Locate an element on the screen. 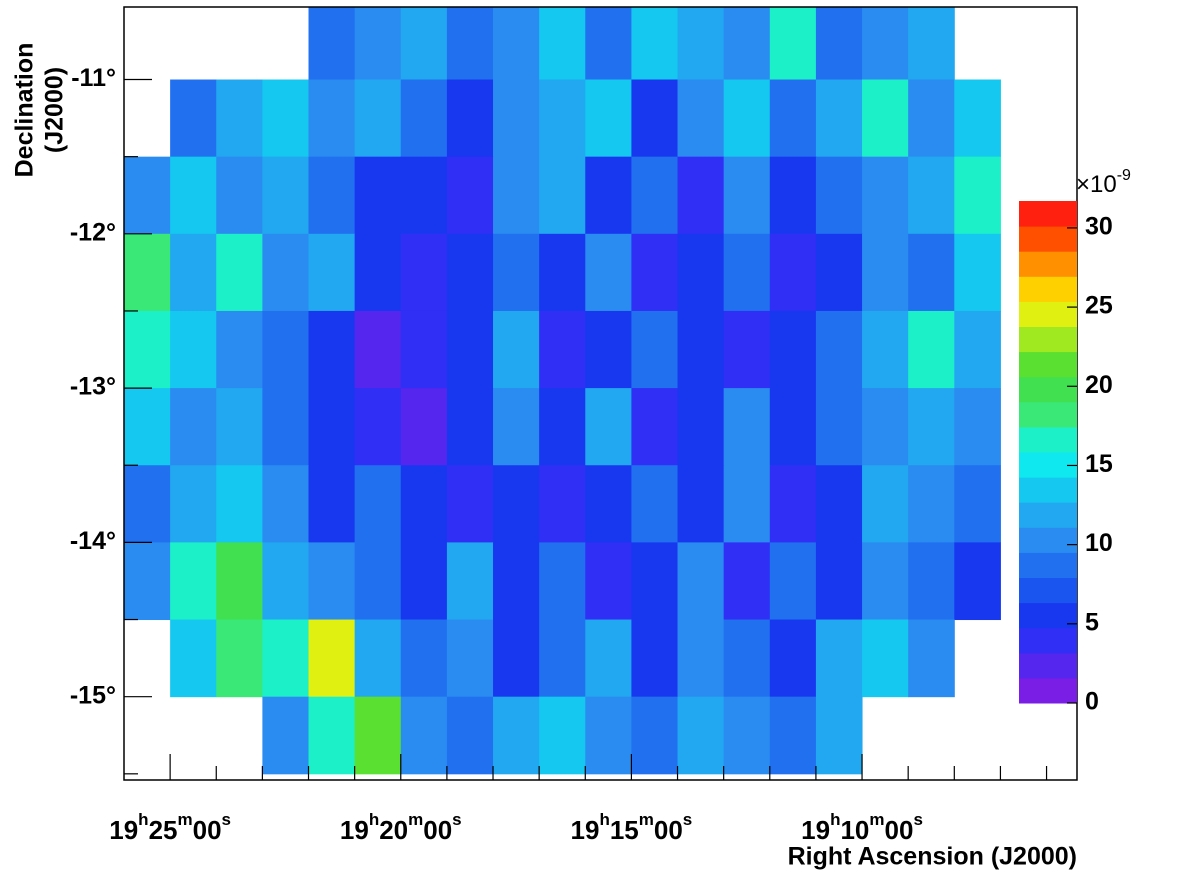  y-tick-label: -13° is located at coordinates (93, 387).